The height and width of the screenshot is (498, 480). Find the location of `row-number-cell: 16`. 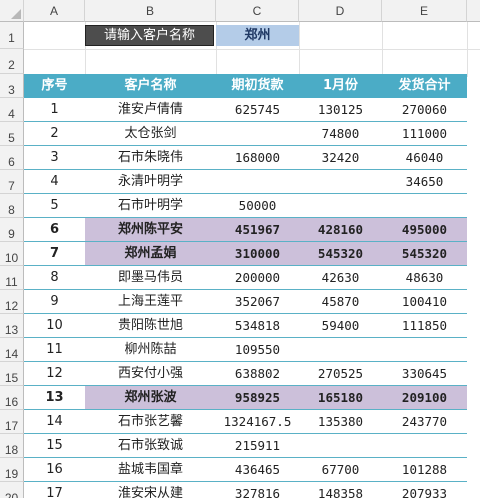

row-number-cell: 16 is located at coordinates (54, 469).